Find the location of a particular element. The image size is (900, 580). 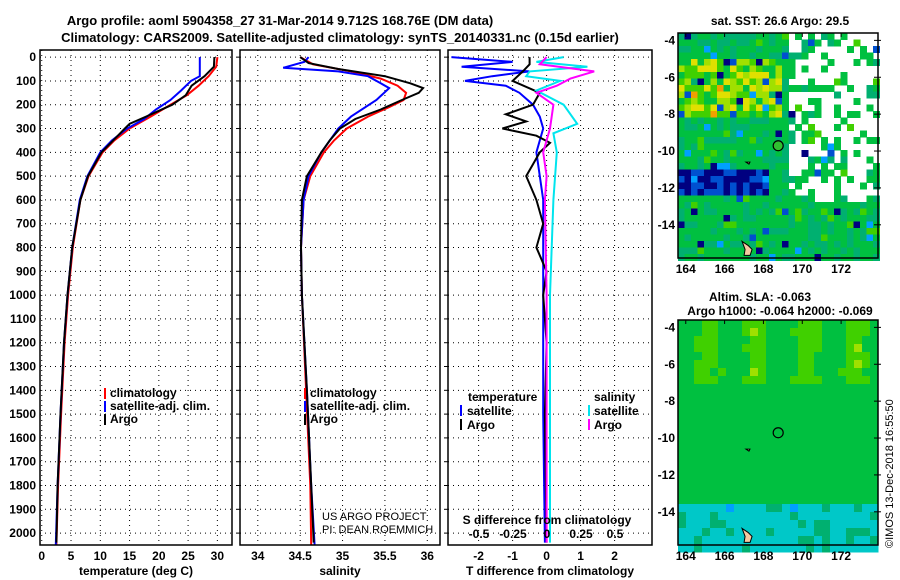

legend-label: Argo is located at coordinates (324, 419).